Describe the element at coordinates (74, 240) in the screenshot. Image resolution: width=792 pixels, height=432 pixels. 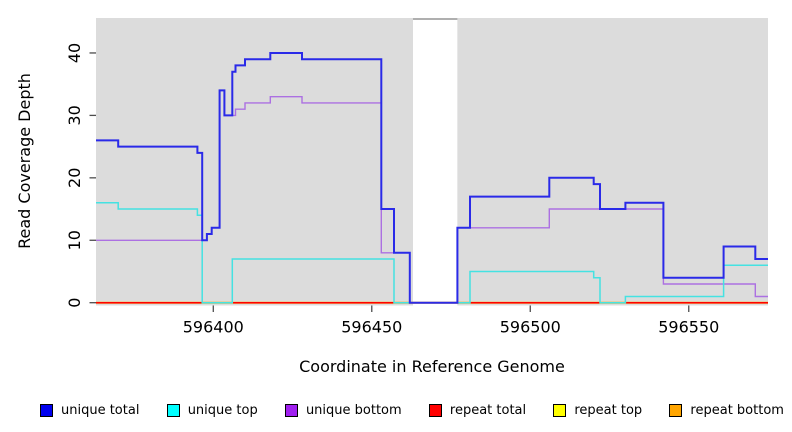
I see `y-tick-label: 10` at that location.